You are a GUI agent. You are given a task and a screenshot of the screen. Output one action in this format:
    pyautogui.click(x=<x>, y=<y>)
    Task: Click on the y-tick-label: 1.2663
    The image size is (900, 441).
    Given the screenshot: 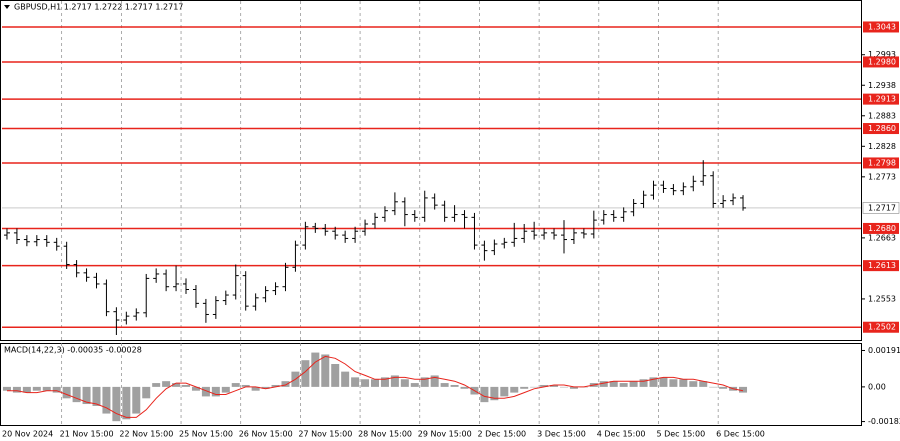 What is the action you would take?
    pyautogui.click(x=882, y=237)
    